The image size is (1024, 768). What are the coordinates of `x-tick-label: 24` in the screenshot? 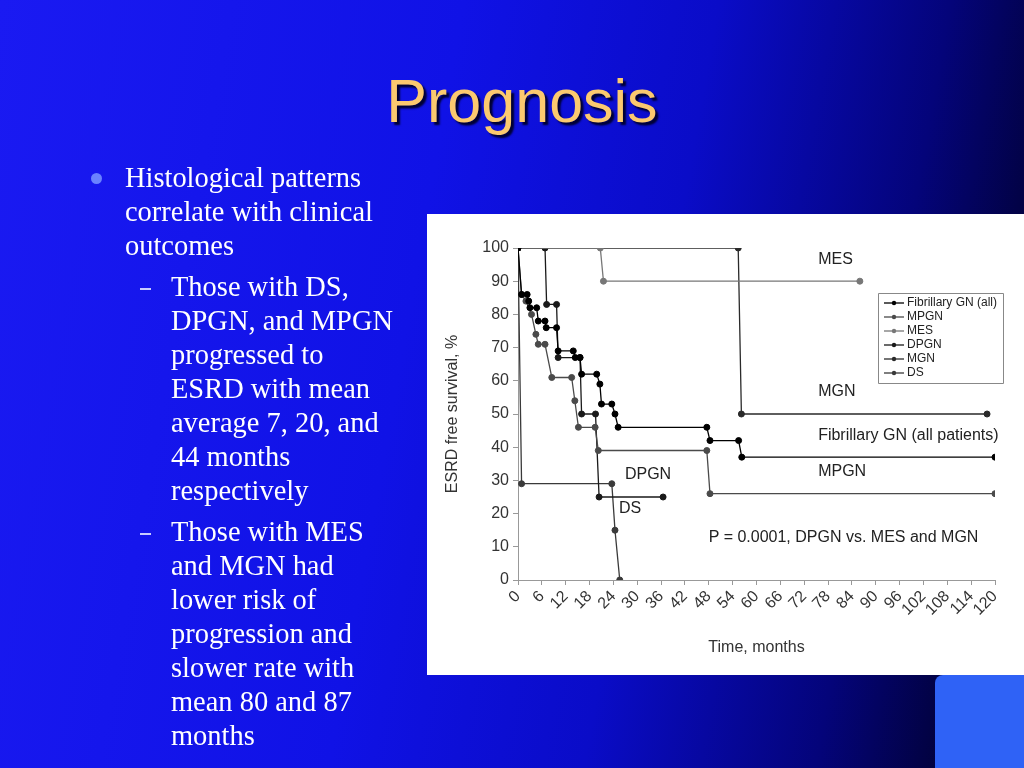 It's located at (606, 599).